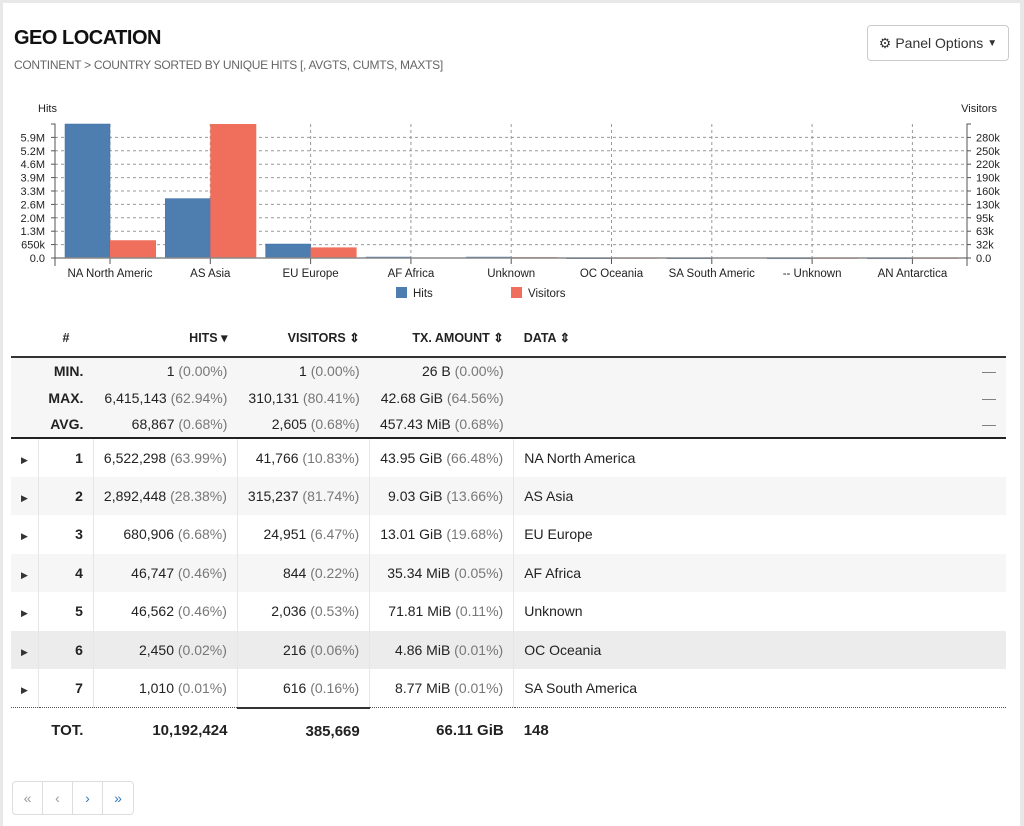 This screenshot has height=826, width=1024. I want to click on next-page-button: ›, so click(88, 798).